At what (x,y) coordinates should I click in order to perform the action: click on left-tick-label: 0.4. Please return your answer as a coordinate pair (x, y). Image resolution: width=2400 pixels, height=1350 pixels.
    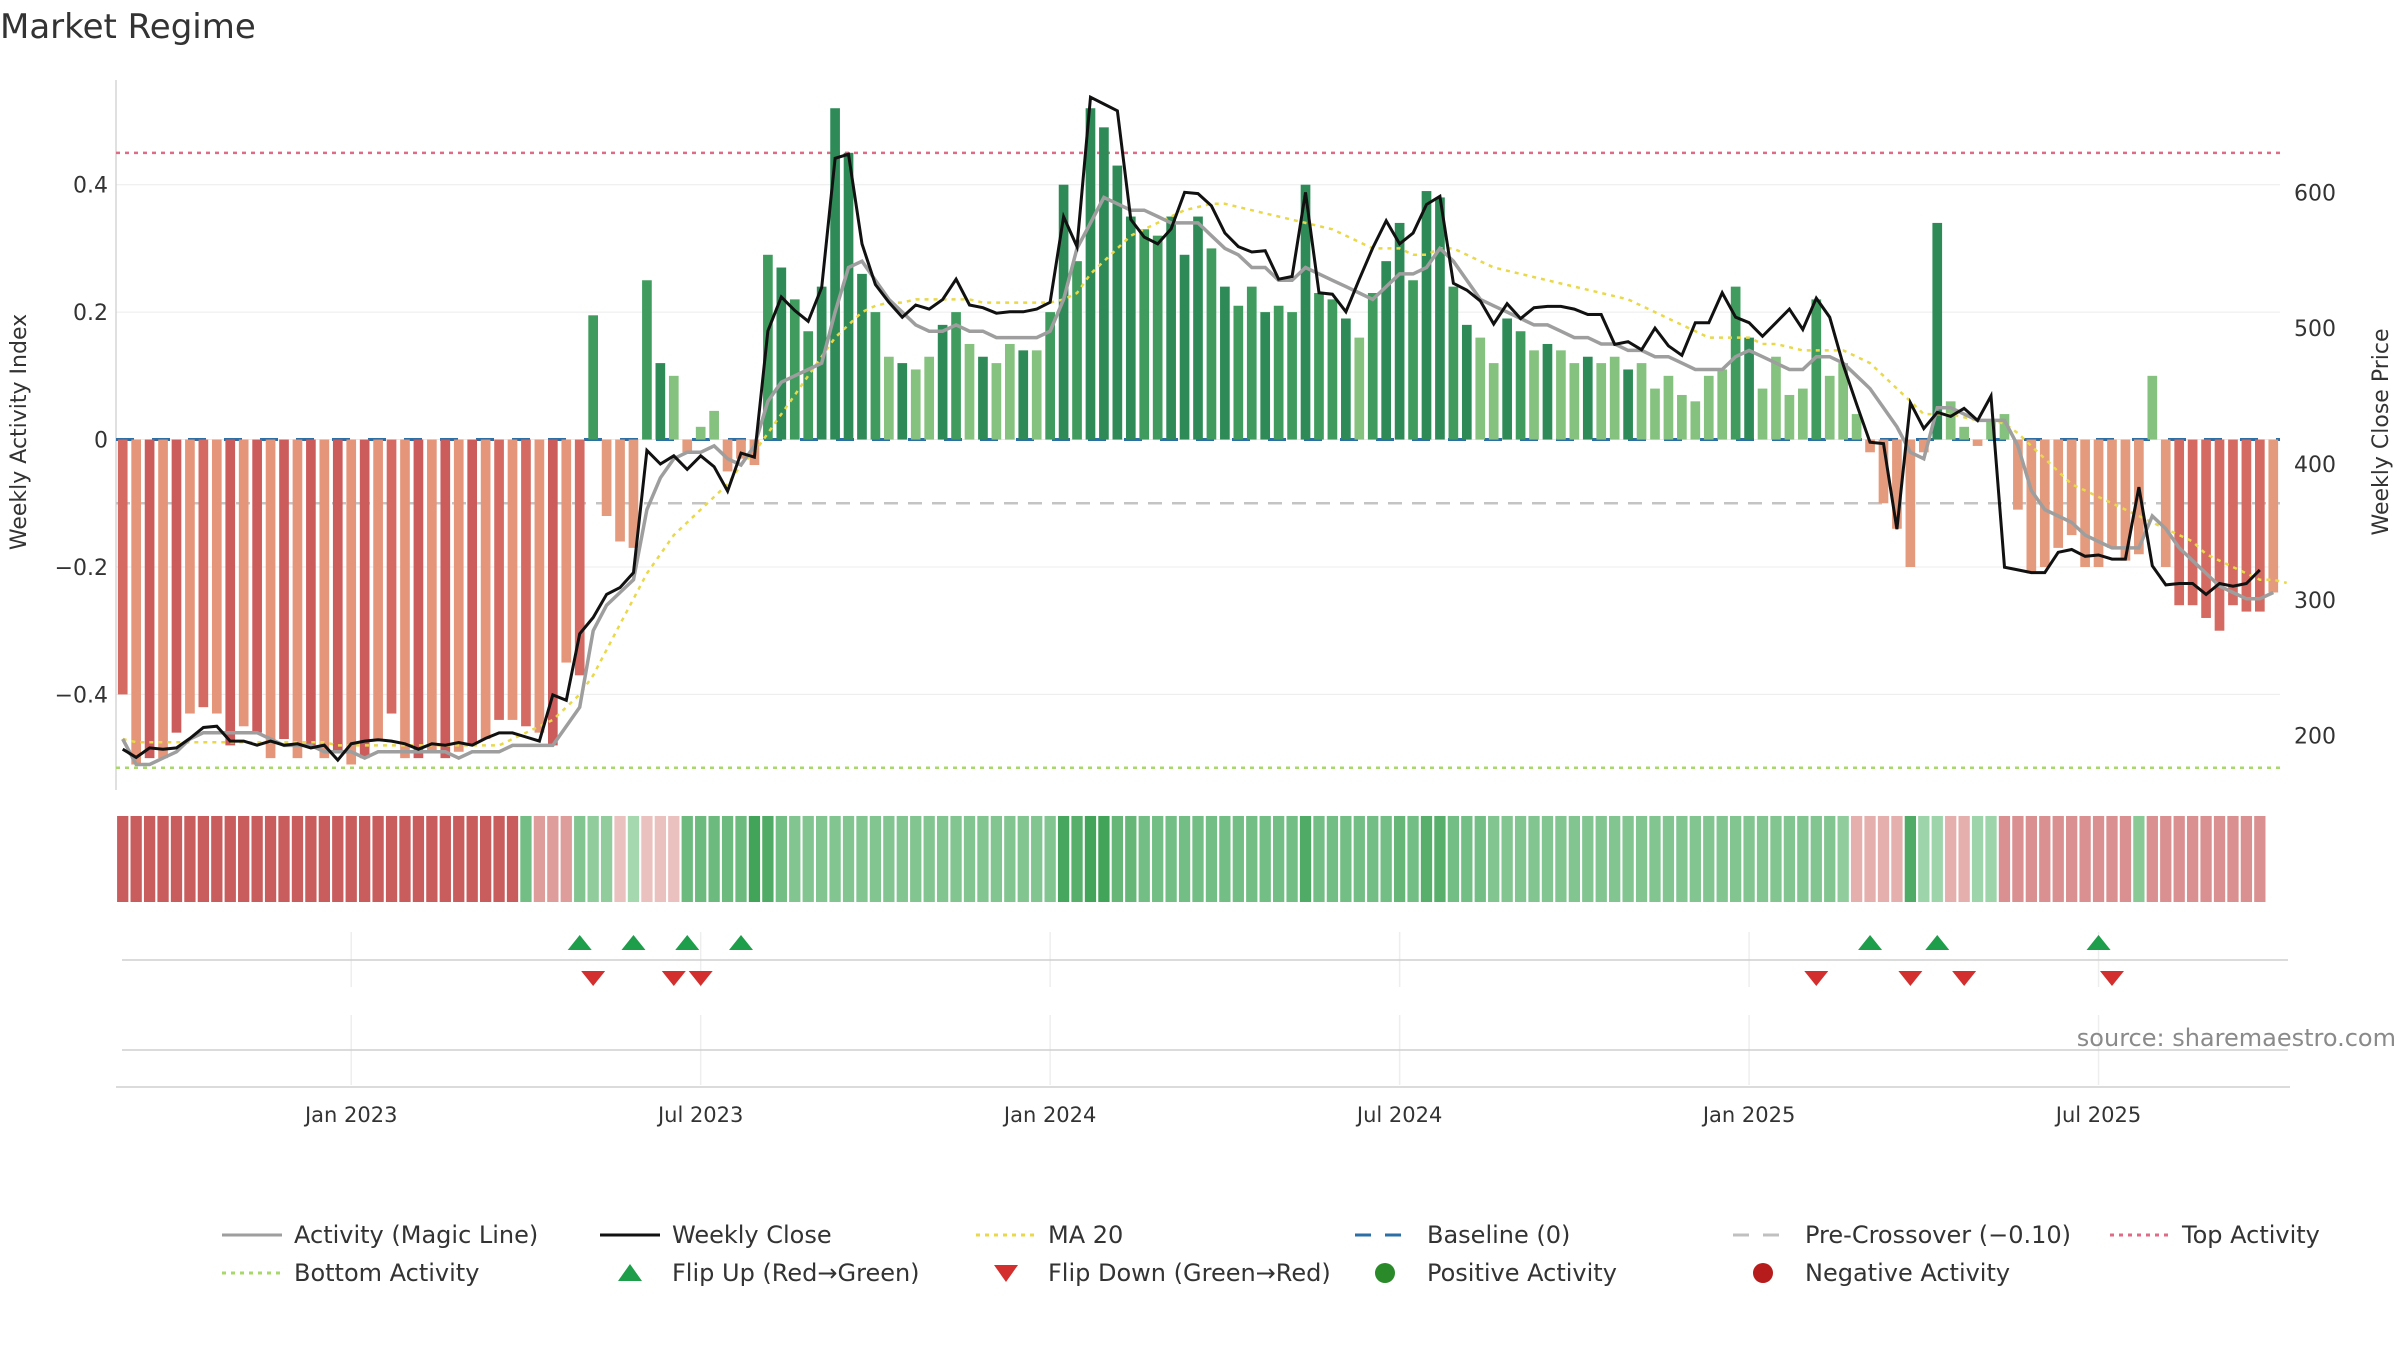
    Looking at the image, I should click on (90, 186).